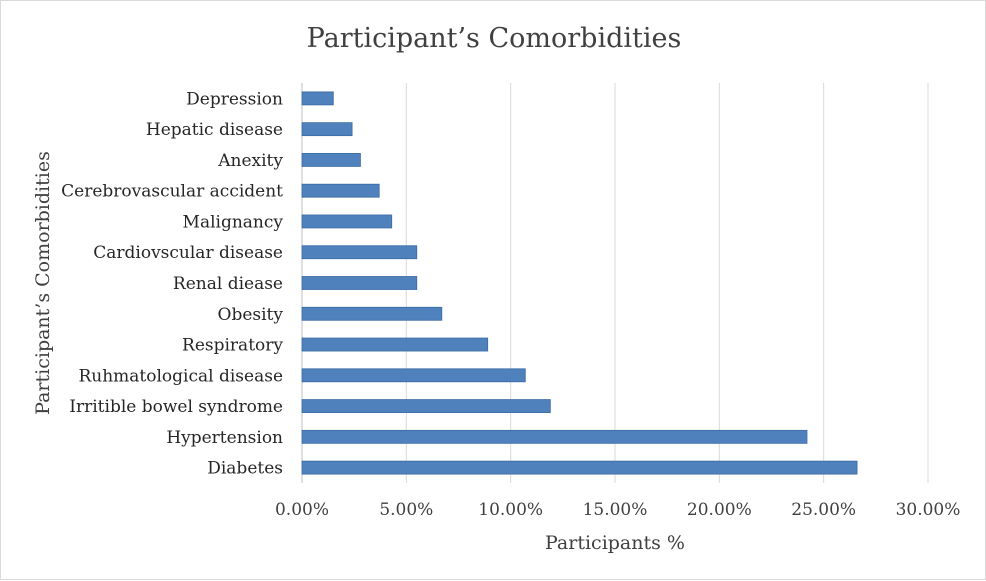 The height and width of the screenshot is (581, 986). I want to click on category-label: Depression, so click(234, 99).